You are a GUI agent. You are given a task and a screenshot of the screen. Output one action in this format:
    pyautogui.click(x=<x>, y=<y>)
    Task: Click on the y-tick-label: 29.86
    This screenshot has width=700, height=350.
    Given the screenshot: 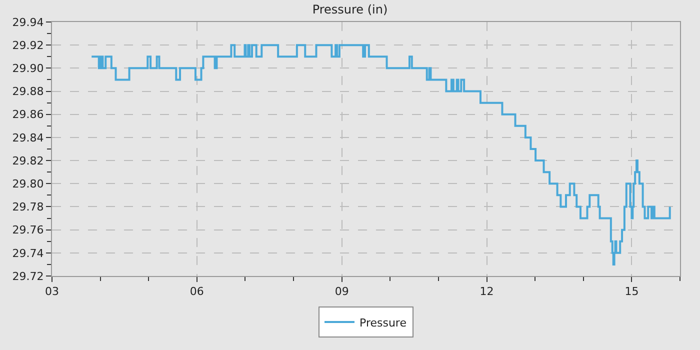 What is the action you would take?
    pyautogui.click(x=28, y=115)
    